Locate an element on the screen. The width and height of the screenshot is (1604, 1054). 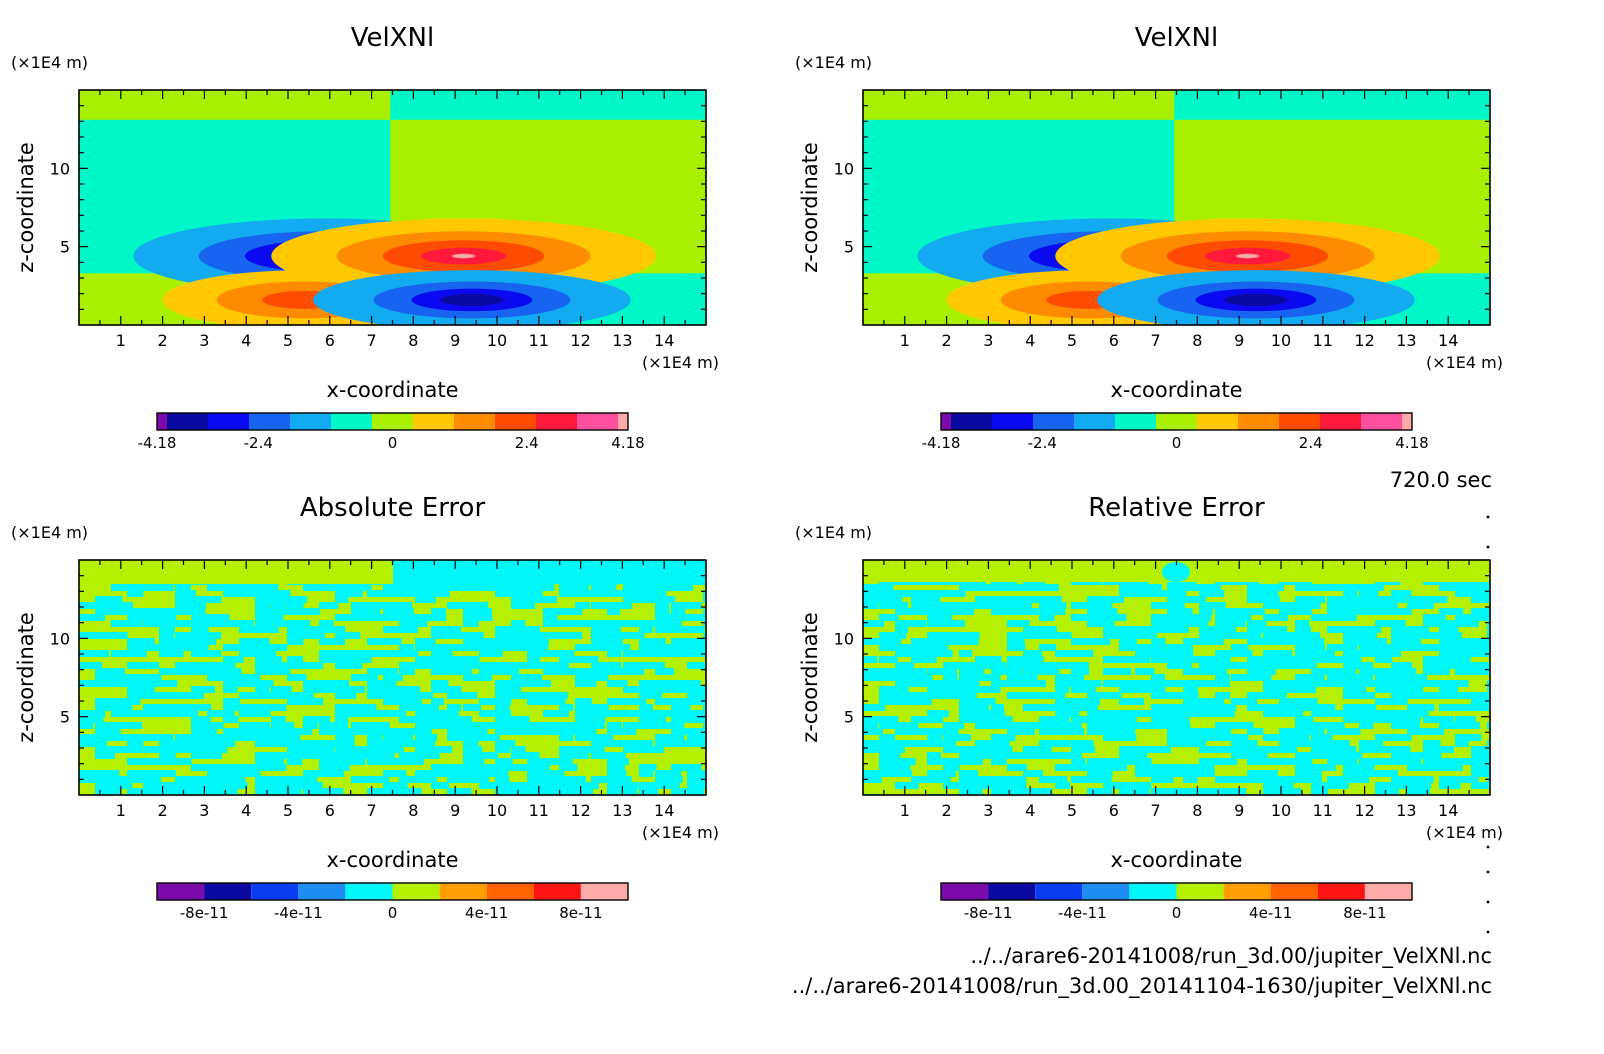
error-field is located at coordinates (1176, 677).